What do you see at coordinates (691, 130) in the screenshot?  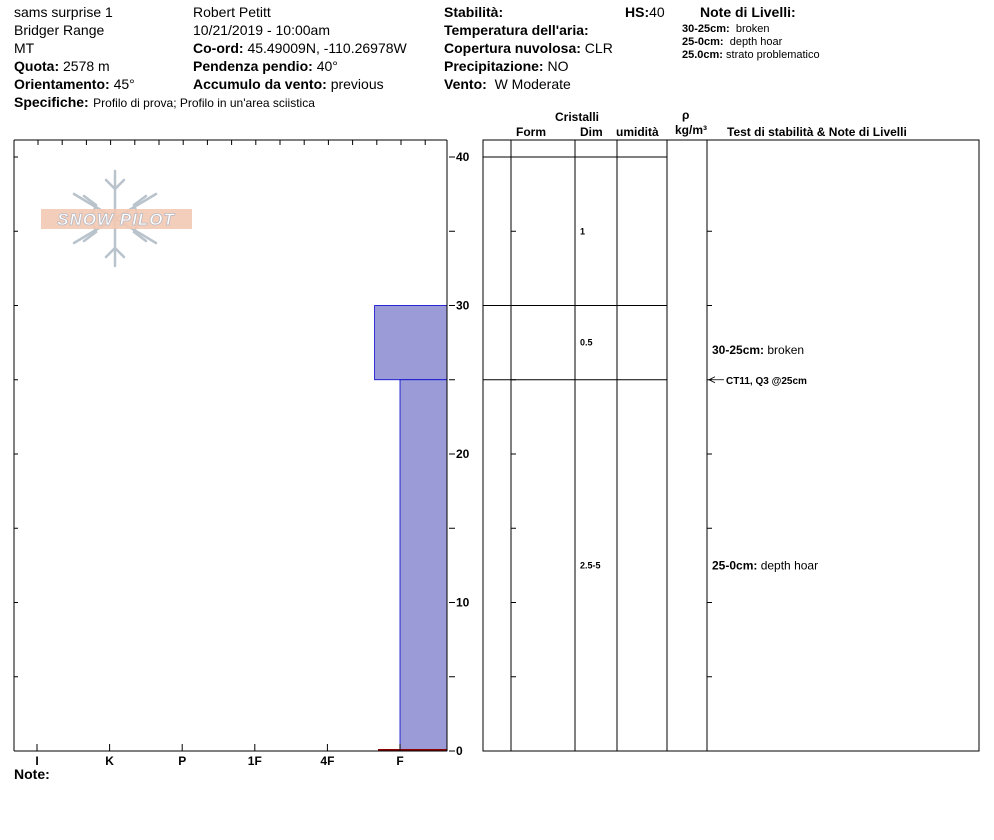 I see `density-unit: kg/m³` at bounding box center [691, 130].